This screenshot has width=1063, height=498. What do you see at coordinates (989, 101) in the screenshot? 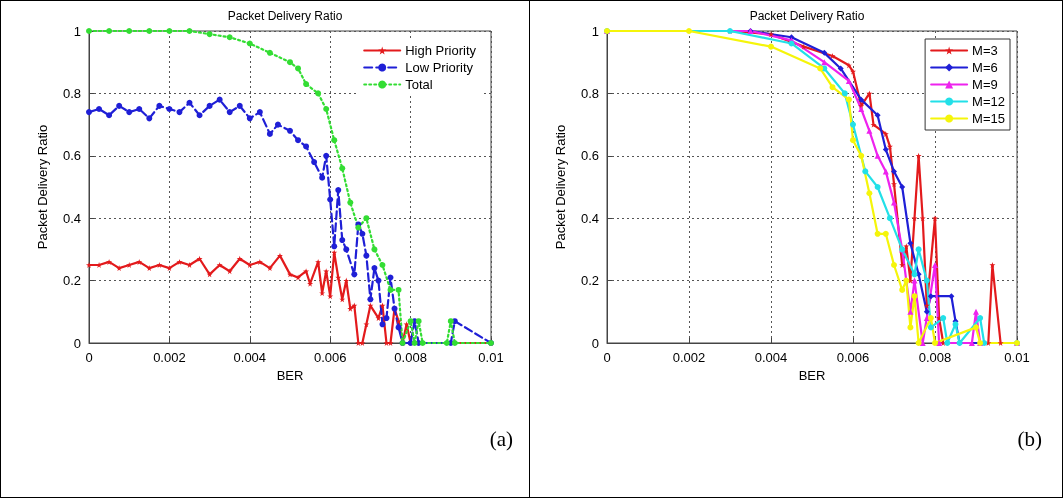
I see `legend-label: M=12` at bounding box center [989, 101].